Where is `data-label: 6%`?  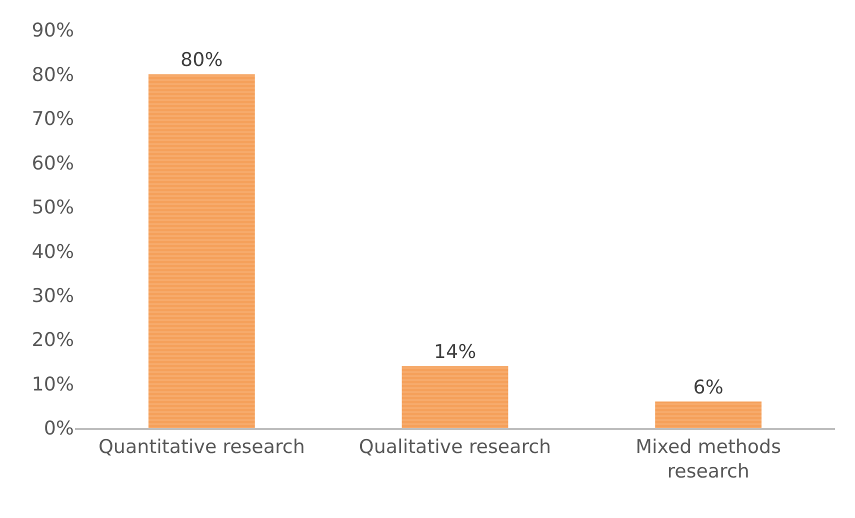 data-label: 6% is located at coordinates (708, 387).